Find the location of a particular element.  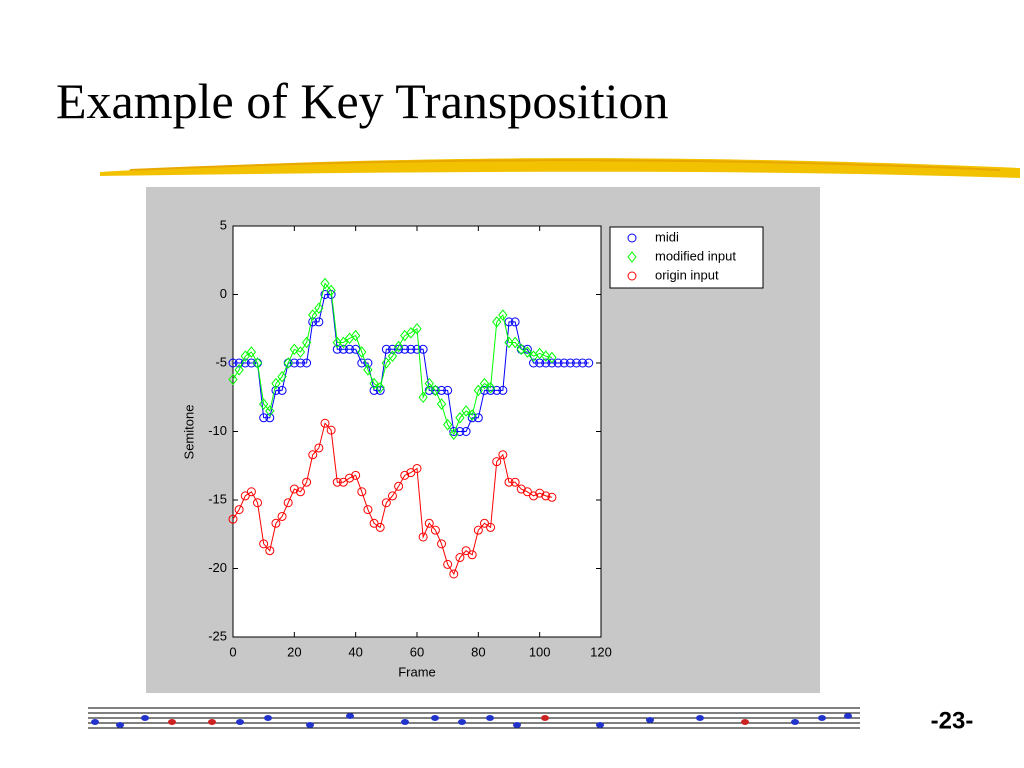

page-number: -23- is located at coordinates (952, 720).